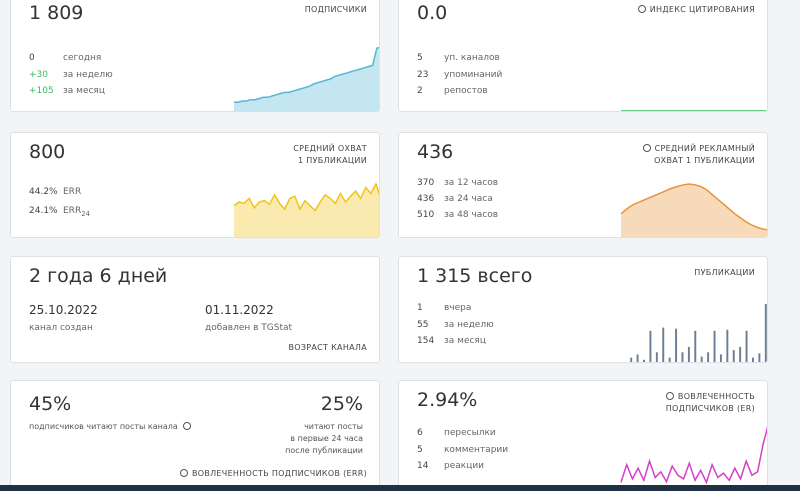 The image size is (800, 491). What do you see at coordinates (641, 9) in the screenshot?
I see `icon` at bounding box center [641, 9].